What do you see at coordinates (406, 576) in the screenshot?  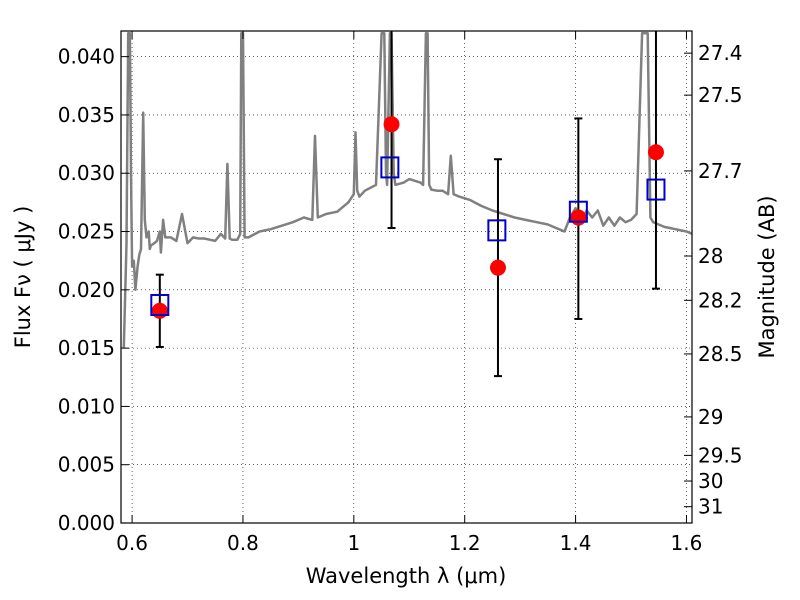 I see `x-axis-label: Wavelength λ (μm)` at bounding box center [406, 576].